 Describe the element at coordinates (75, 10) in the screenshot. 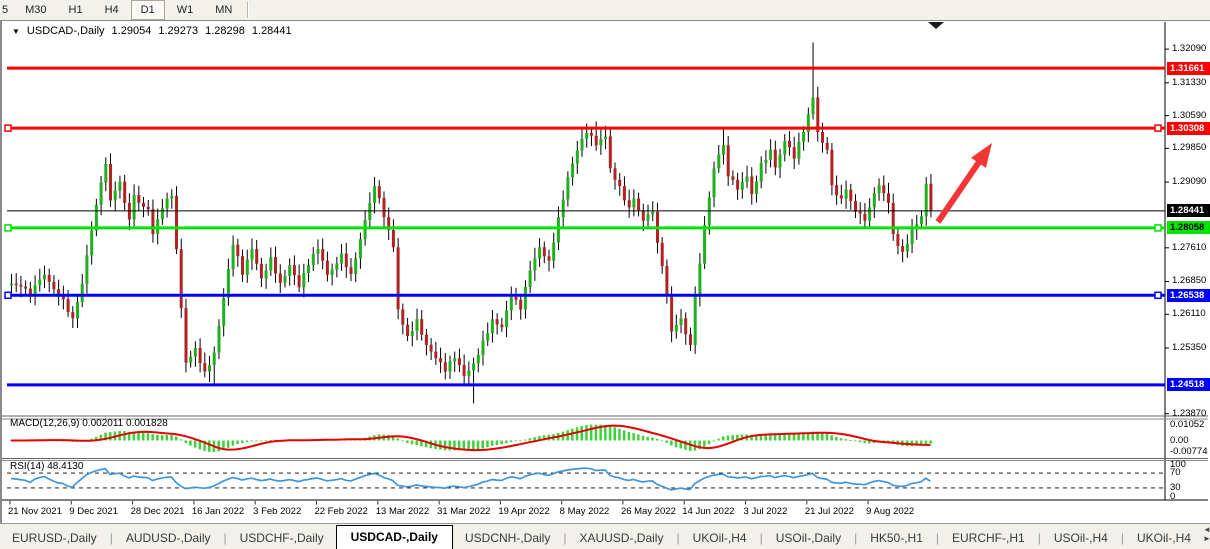

I see `timeframe-button-h1: H1` at that location.